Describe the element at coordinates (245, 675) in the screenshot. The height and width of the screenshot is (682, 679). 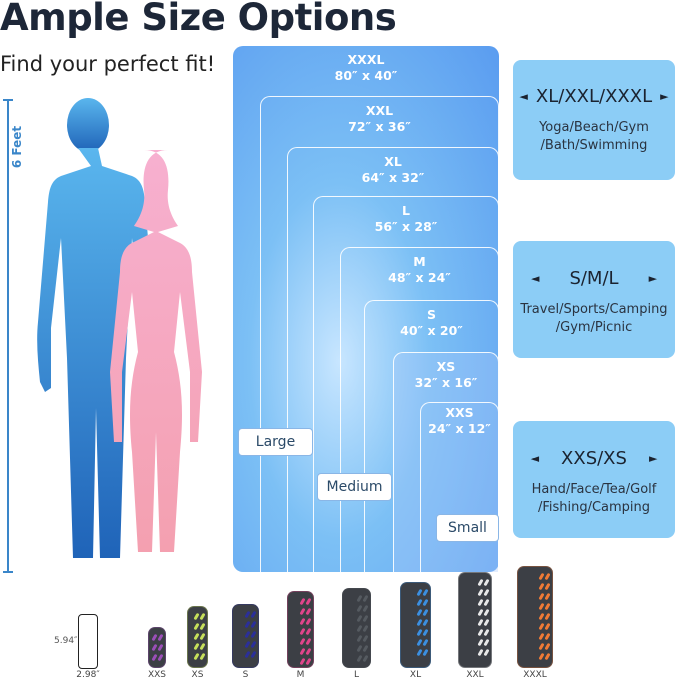
I see `towel-label: S` at that location.